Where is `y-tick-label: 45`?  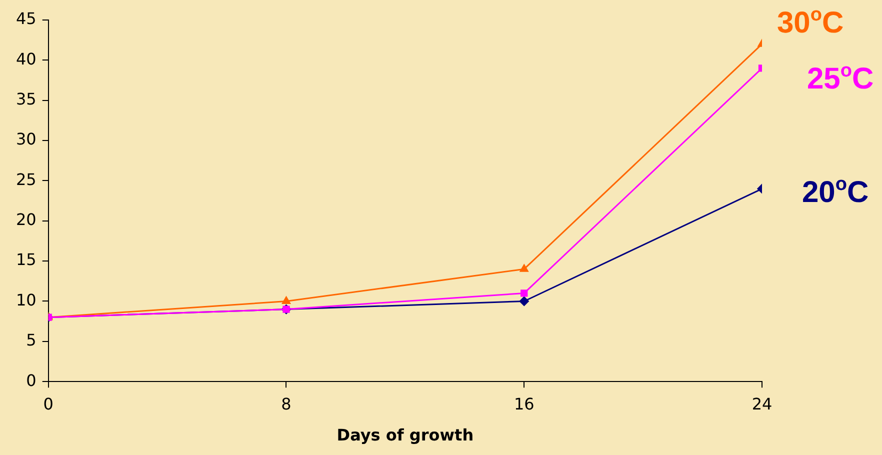 y-tick-label: 45 is located at coordinates (26, 18).